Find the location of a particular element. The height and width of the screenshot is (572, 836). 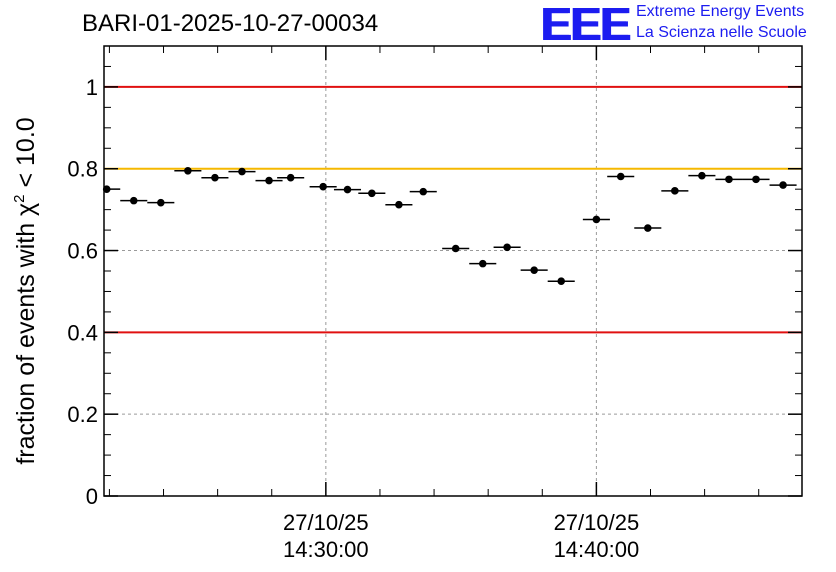

y-tick-label: 1 is located at coordinates (92, 87).